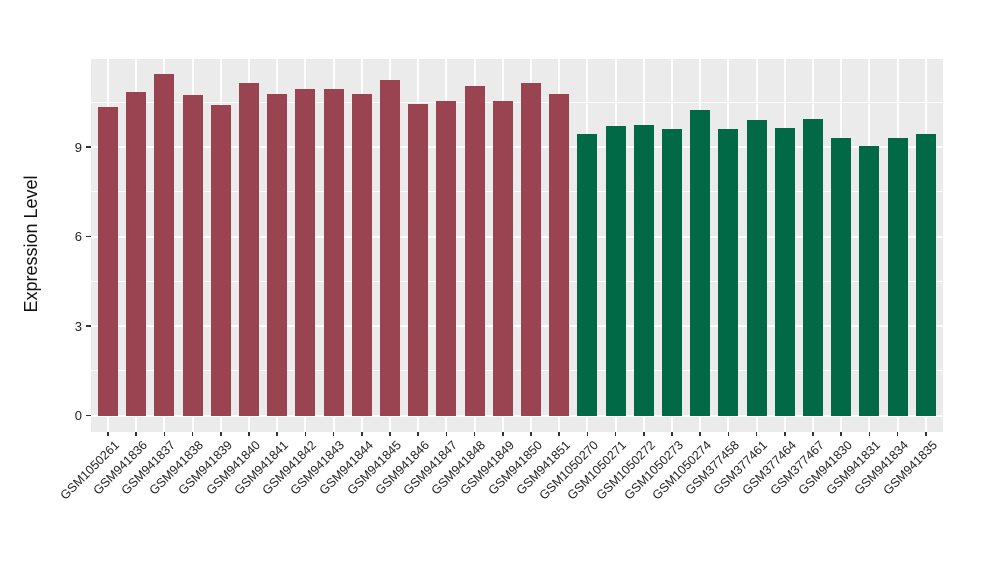  I want to click on bar-GSM941834, so click(897, 277).